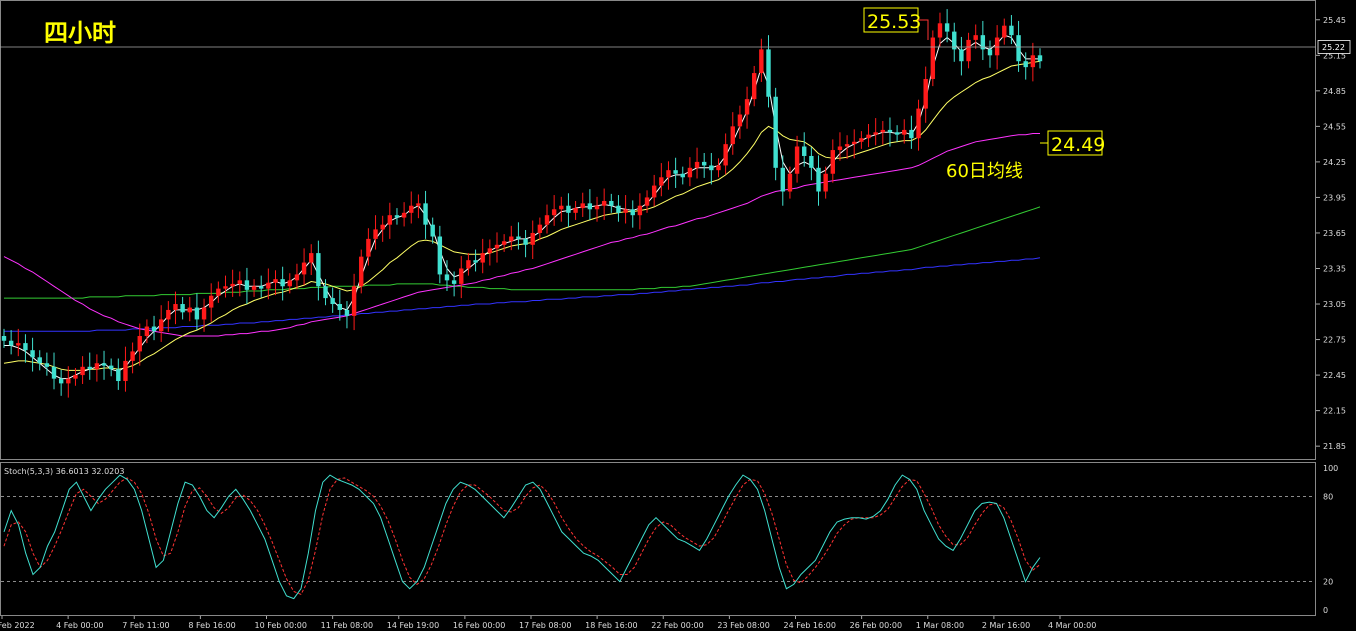 This screenshot has width=1356, height=631. Describe the element at coordinates (1334, 411) in the screenshot. I see `price-tick-label: 22.15` at that location.